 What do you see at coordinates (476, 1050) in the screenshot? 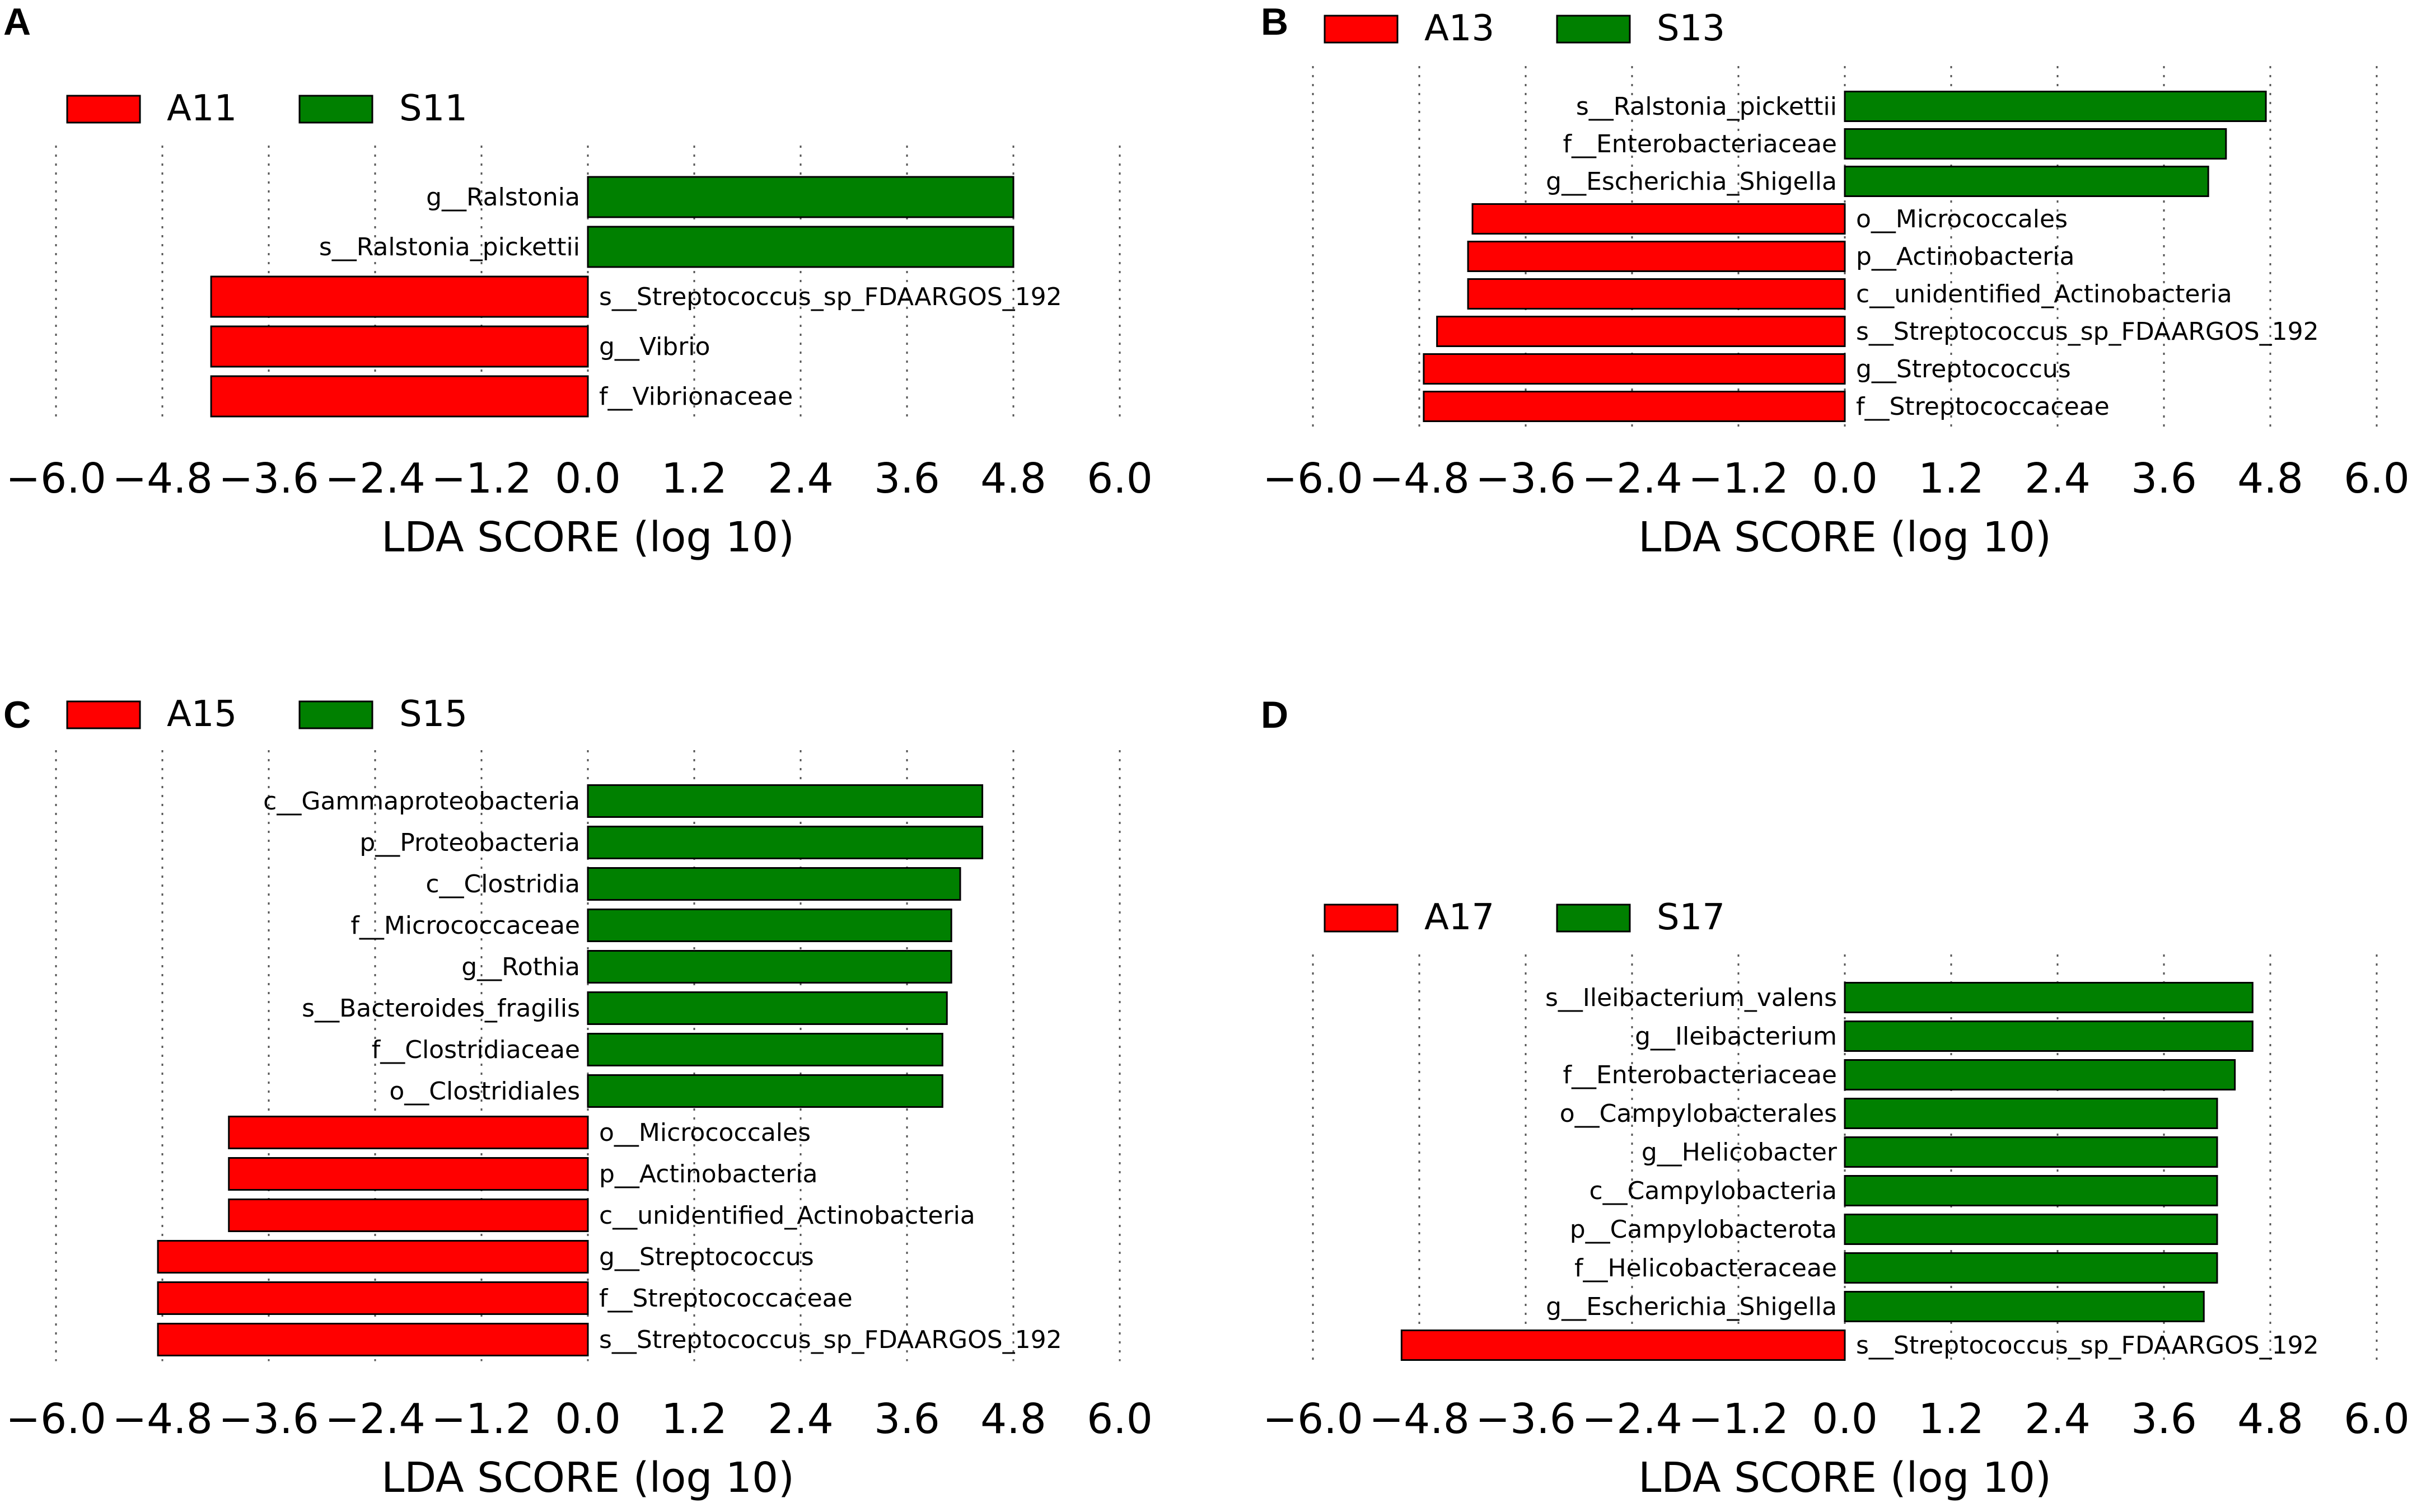
I see `bar-label: f__Clostridiaceae` at bounding box center [476, 1050].